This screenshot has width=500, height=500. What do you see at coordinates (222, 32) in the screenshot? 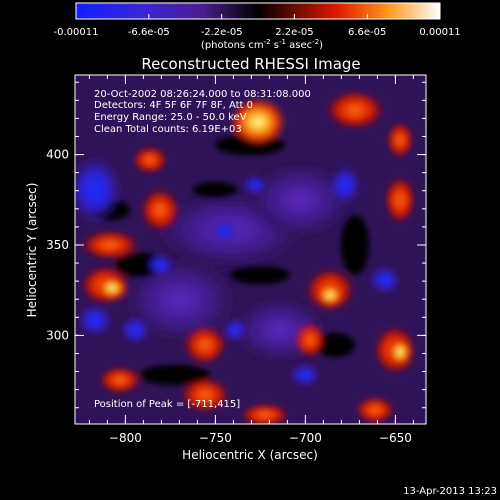
I see `colorbar-tick-label: -2.2e-05` at bounding box center [222, 32].